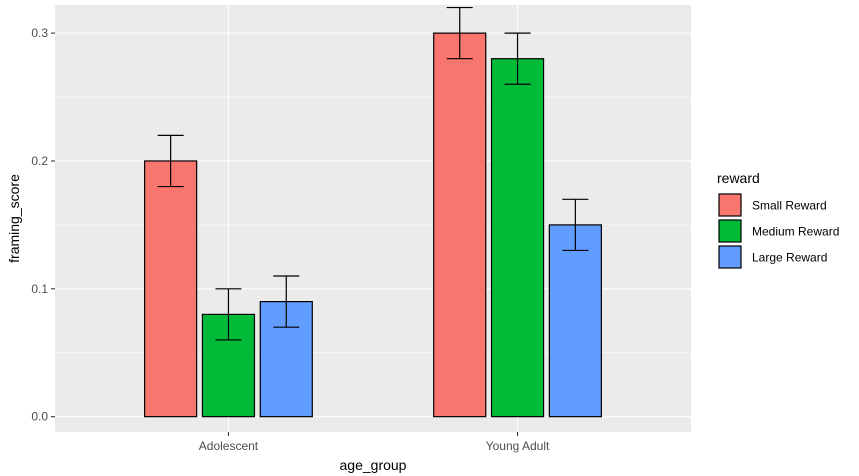 This screenshot has height=476, width=859. I want to click on y-axis: 0.0 0.1 0.2 0.3, so click(43, 225).